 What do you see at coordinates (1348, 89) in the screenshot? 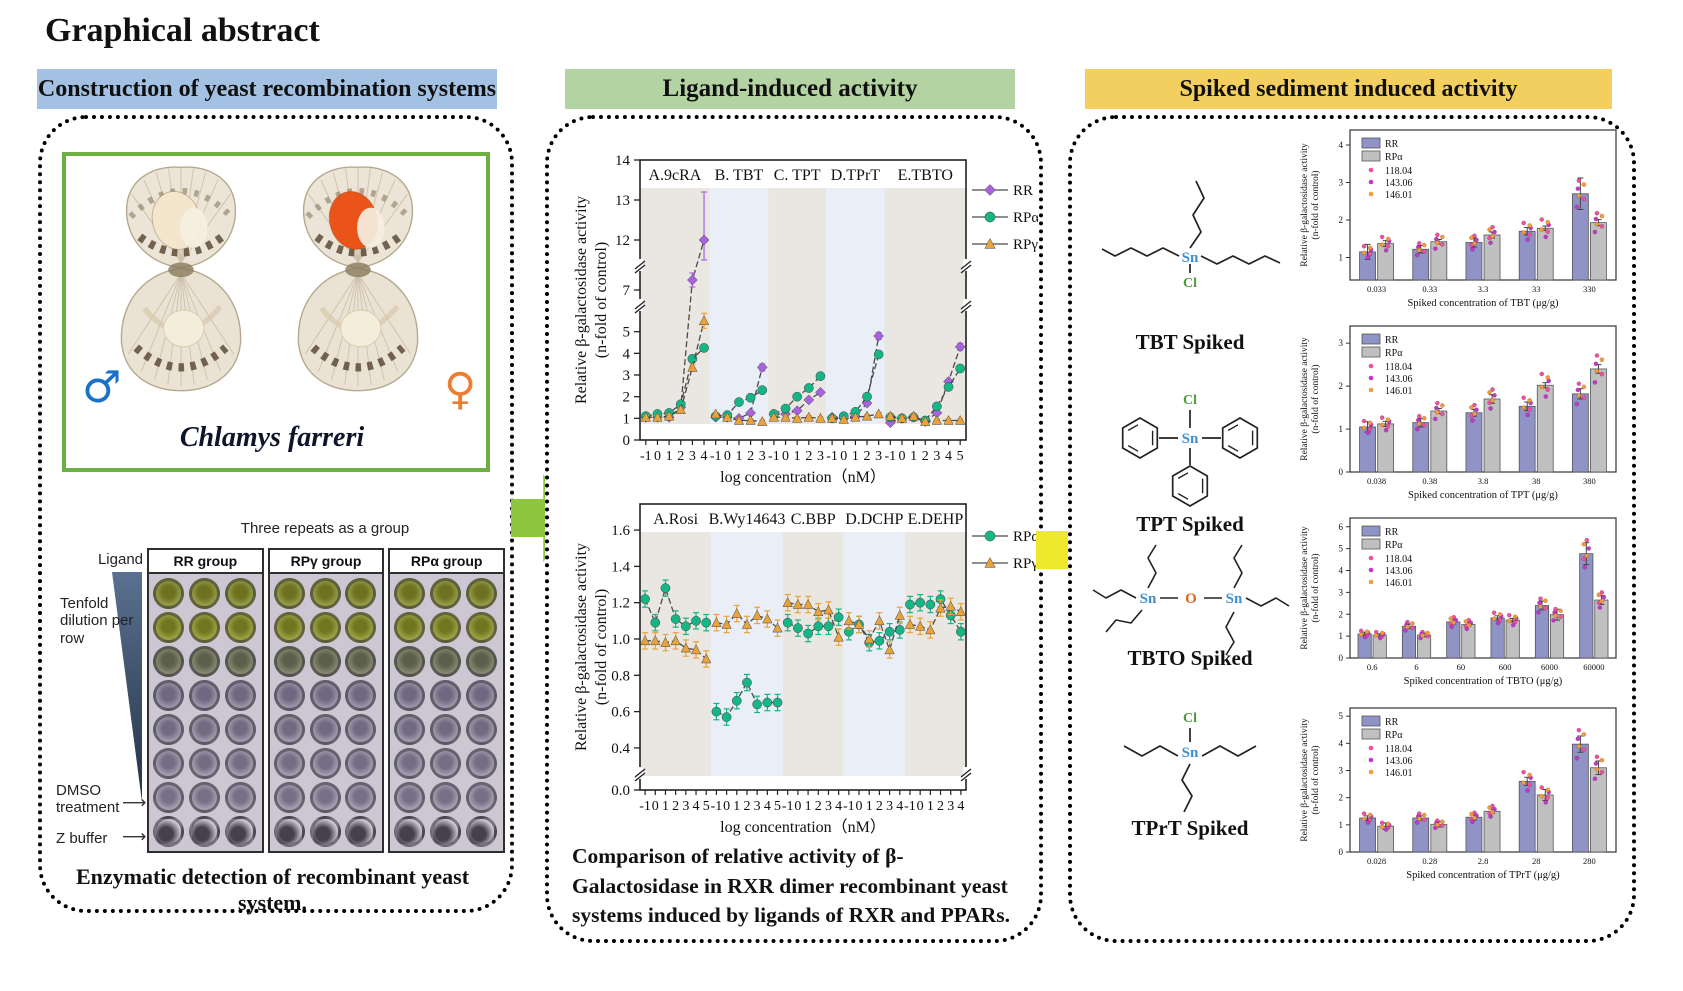
I see `right-panel-header: Spiked sediment induced activity` at bounding box center [1348, 89].